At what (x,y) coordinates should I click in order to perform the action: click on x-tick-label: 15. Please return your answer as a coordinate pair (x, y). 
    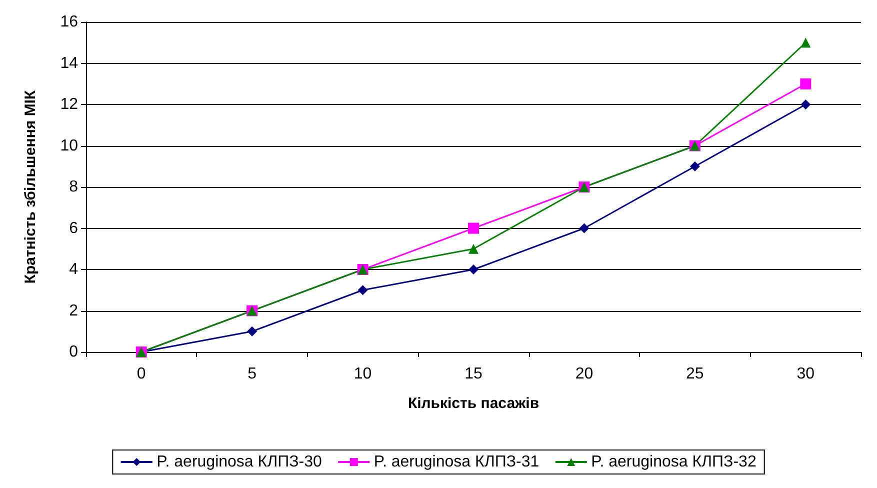
    Looking at the image, I should click on (473, 374).